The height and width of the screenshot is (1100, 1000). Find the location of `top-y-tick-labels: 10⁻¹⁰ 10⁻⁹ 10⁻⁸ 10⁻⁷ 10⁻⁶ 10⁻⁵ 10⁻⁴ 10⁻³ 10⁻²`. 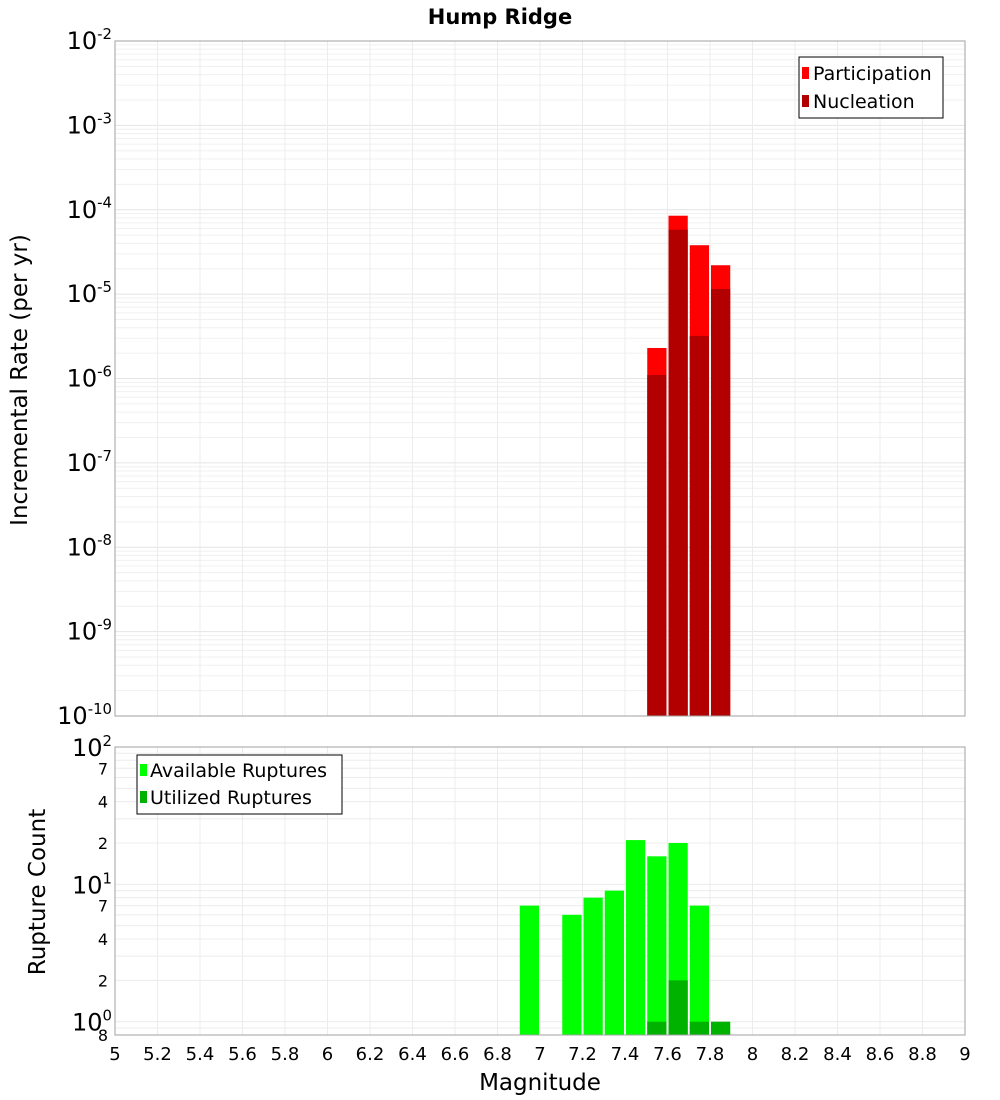

top-y-tick-labels: 10⁻¹⁰ 10⁻⁹ 10⁻⁸ 10⁻⁷ 10⁻⁶ 10⁻⁵ 10⁻⁴ 10⁻³ 10⁻² is located at coordinates (84, 377).